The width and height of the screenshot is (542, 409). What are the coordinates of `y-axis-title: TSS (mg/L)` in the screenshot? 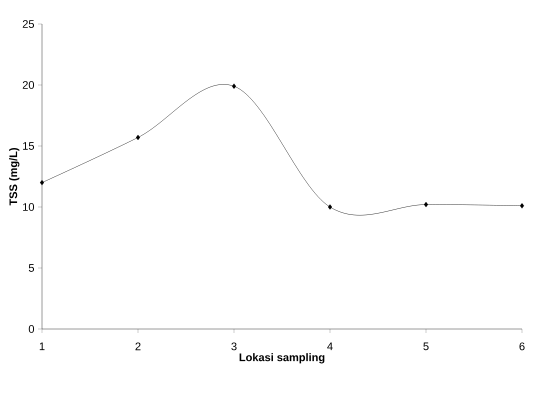 It's located at (14, 177).